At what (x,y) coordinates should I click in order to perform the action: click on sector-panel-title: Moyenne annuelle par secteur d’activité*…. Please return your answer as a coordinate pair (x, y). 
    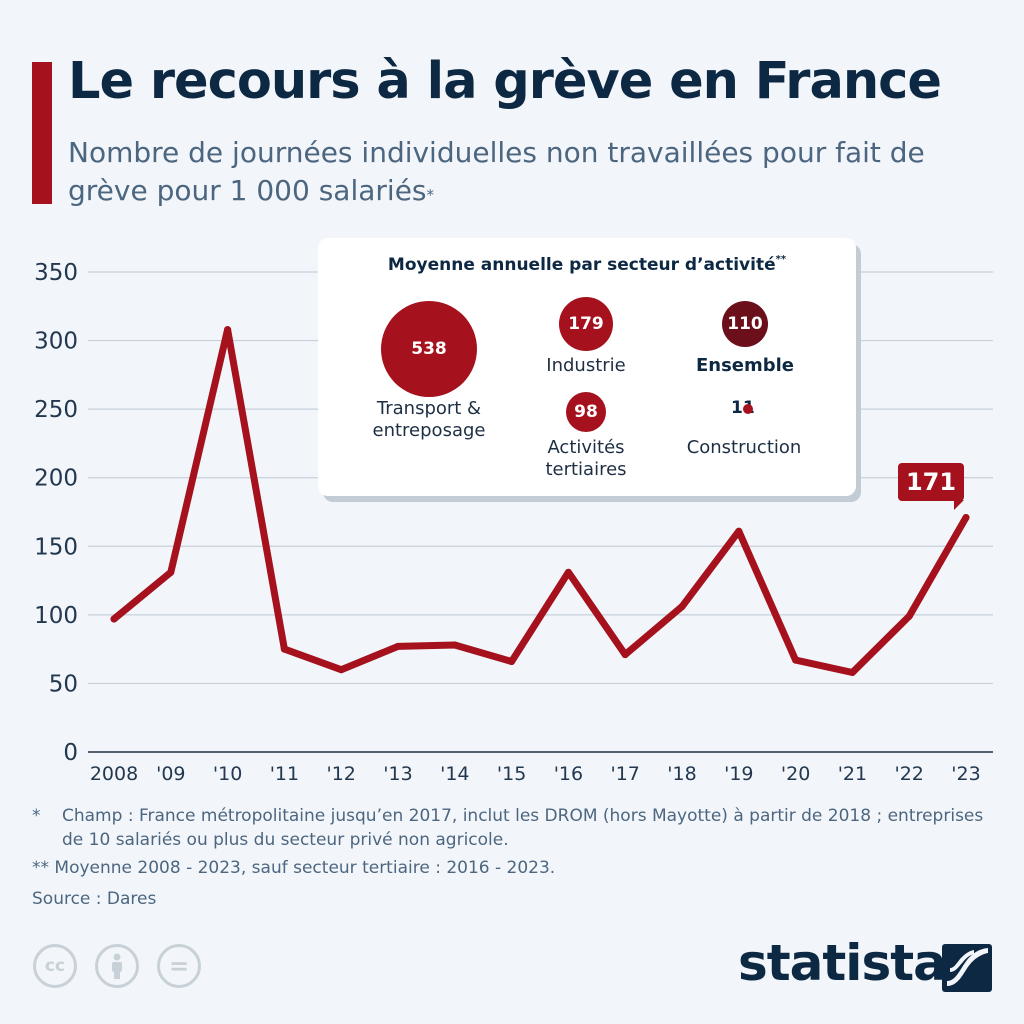
    Looking at the image, I should click on (587, 264).